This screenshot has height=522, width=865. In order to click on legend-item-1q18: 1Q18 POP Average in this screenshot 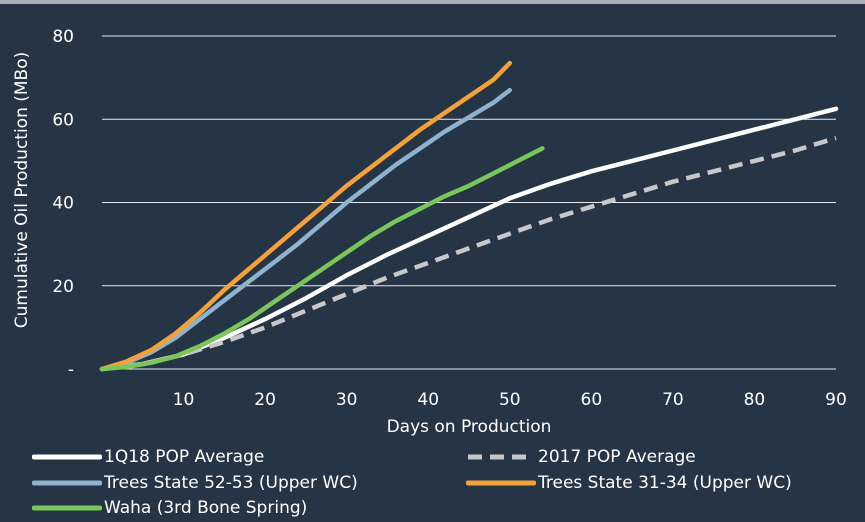, I will do `click(148, 457)`.